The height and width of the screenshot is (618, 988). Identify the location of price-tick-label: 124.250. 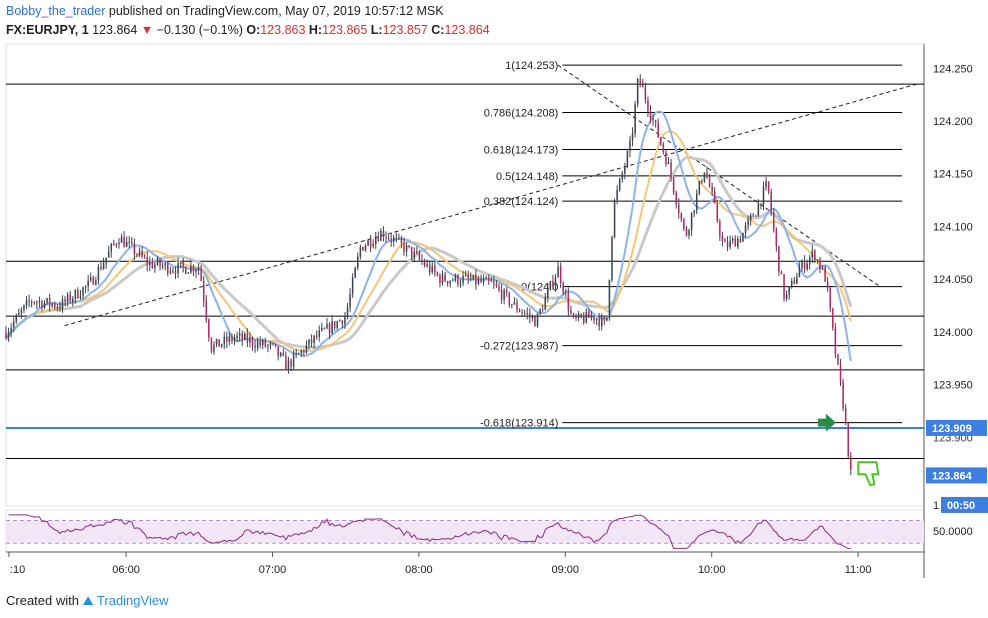
(953, 69).